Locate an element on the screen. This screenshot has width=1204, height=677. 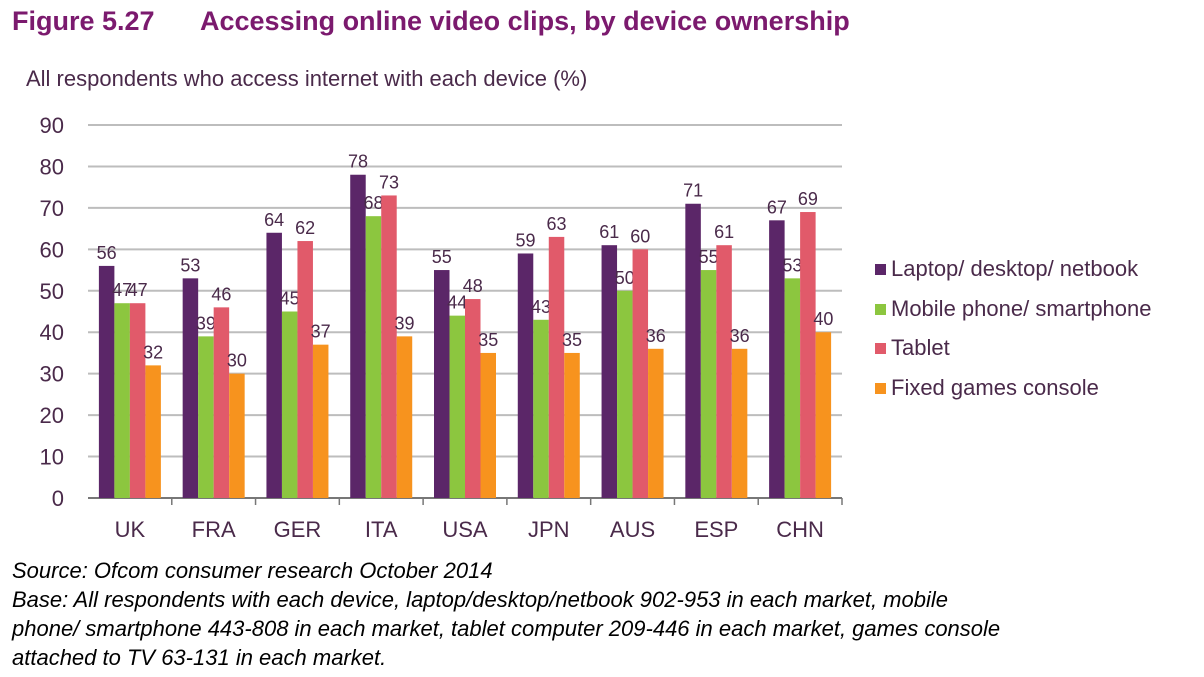
data-label: 55 is located at coordinates (709, 257).